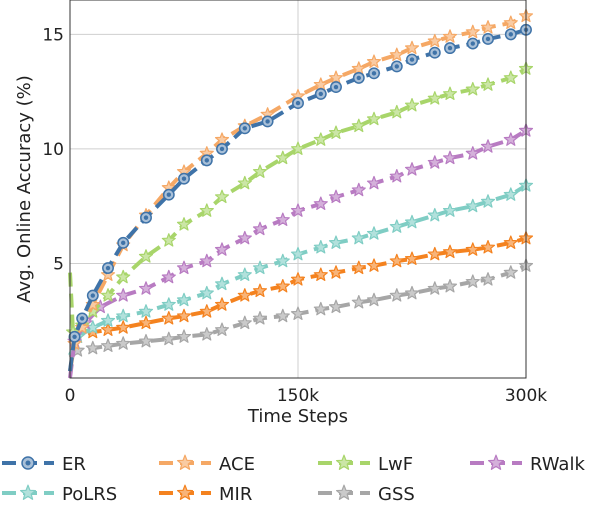 The image size is (598, 508). What do you see at coordinates (527, 464) in the screenshot?
I see `legend-item-rwalk: RWalk` at bounding box center [527, 464].